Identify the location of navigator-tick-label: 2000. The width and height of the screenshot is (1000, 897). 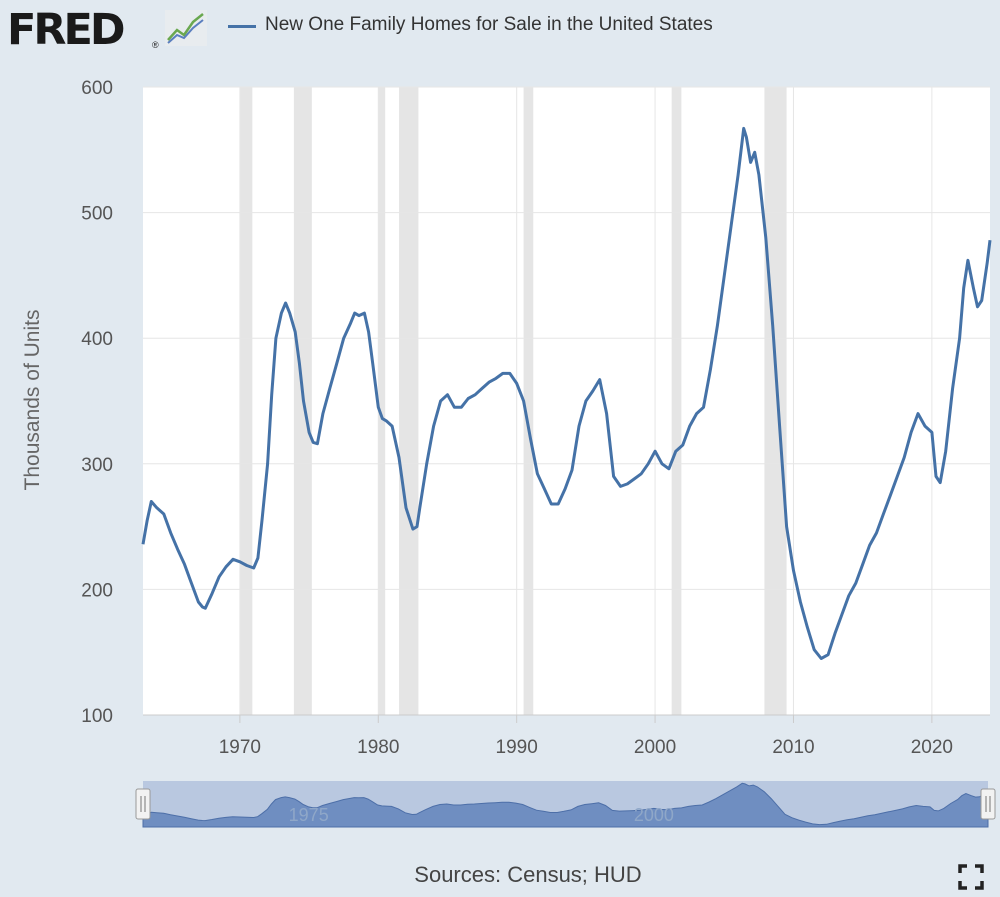
(654, 815).